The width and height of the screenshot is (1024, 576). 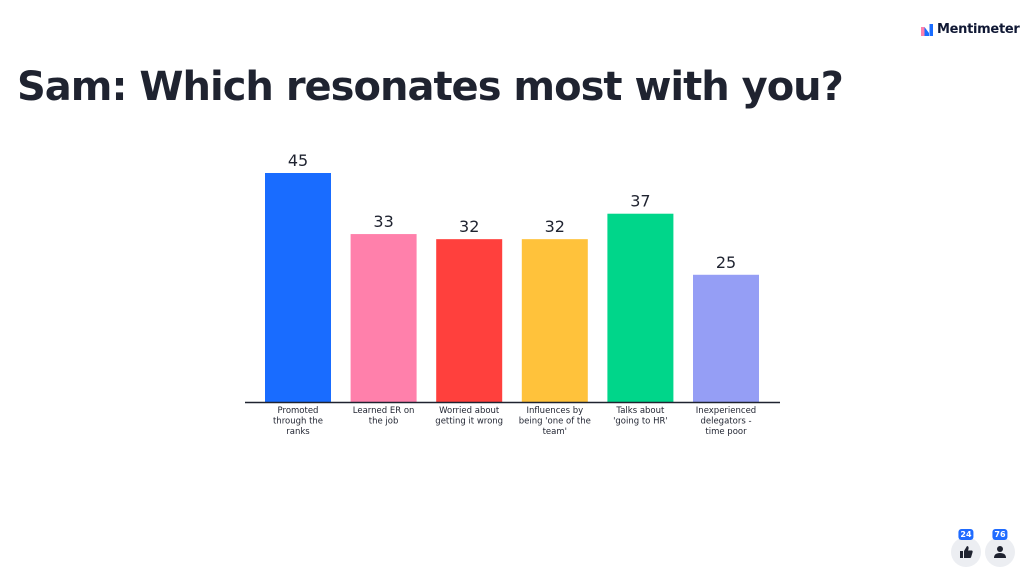 What do you see at coordinates (640, 411) in the screenshot?
I see `category-label: Talks about` at bounding box center [640, 411].